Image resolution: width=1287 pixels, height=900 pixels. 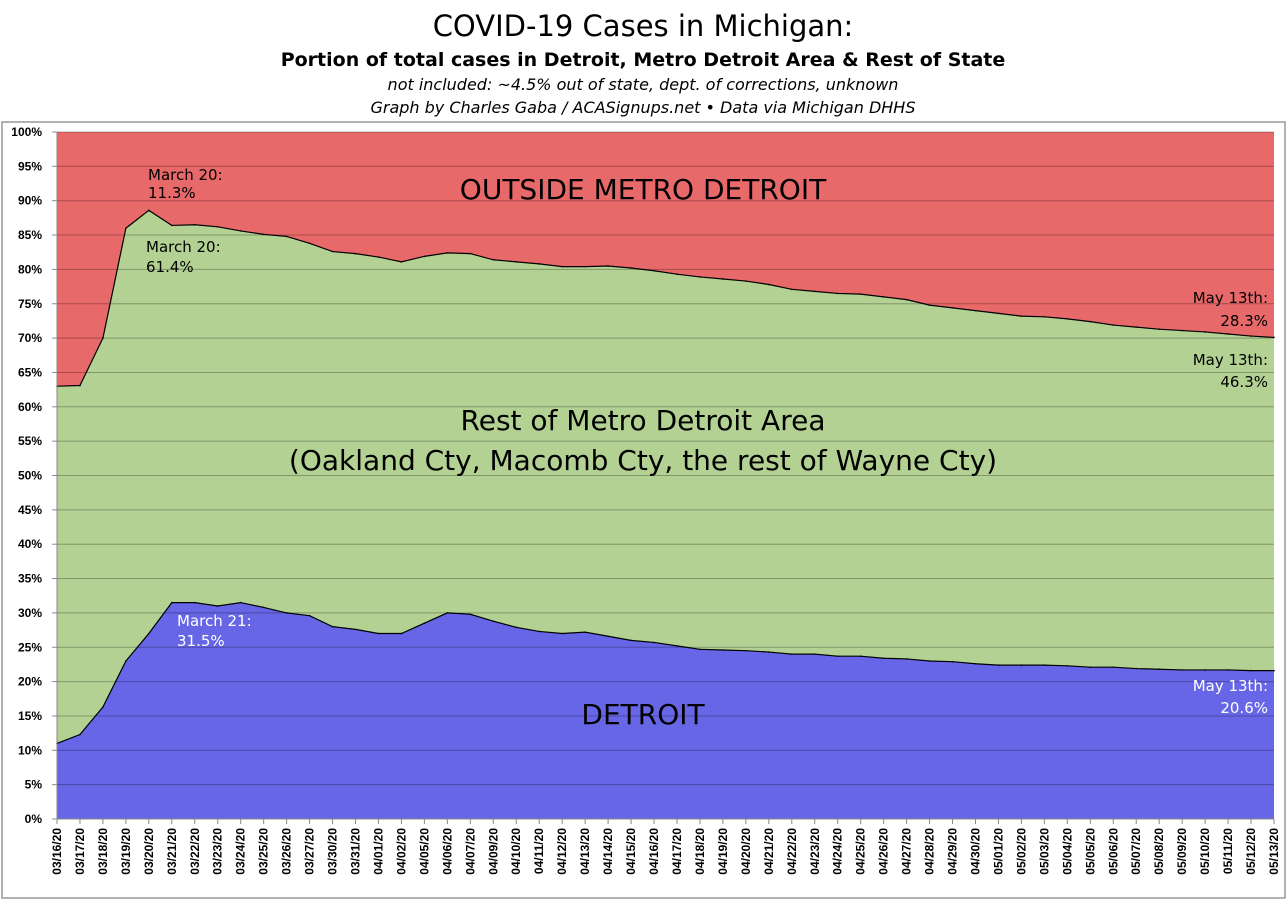 What do you see at coordinates (30, 166) in the screenshot?
I see `y-tick-label: 95%` at bounding box center [30, 166].